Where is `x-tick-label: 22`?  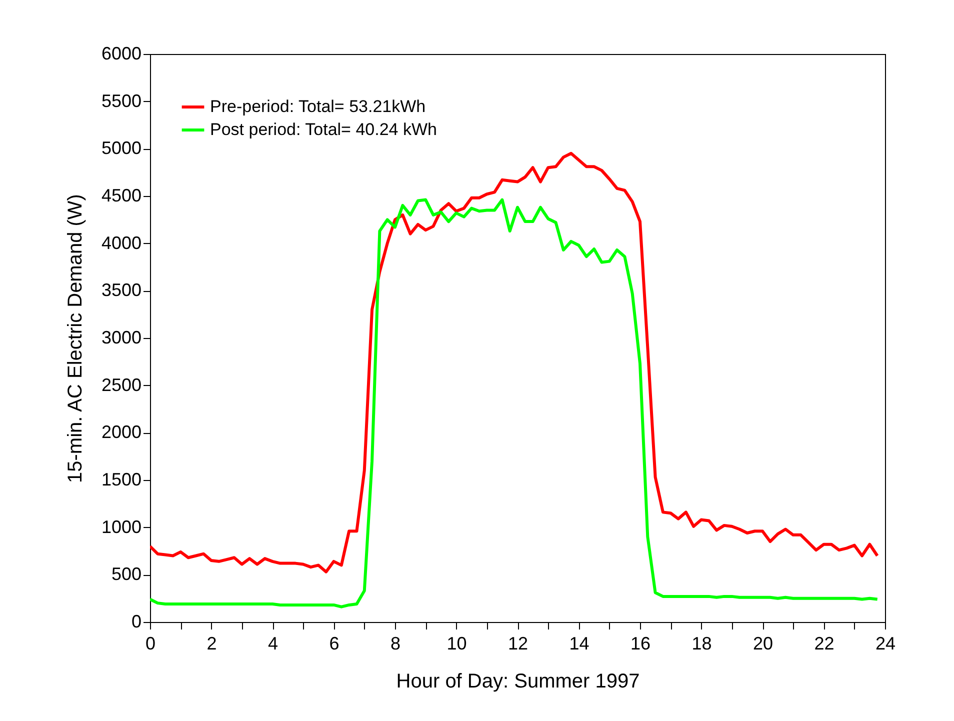 x-tick-label: 22 is located at coordinates (824, 644).